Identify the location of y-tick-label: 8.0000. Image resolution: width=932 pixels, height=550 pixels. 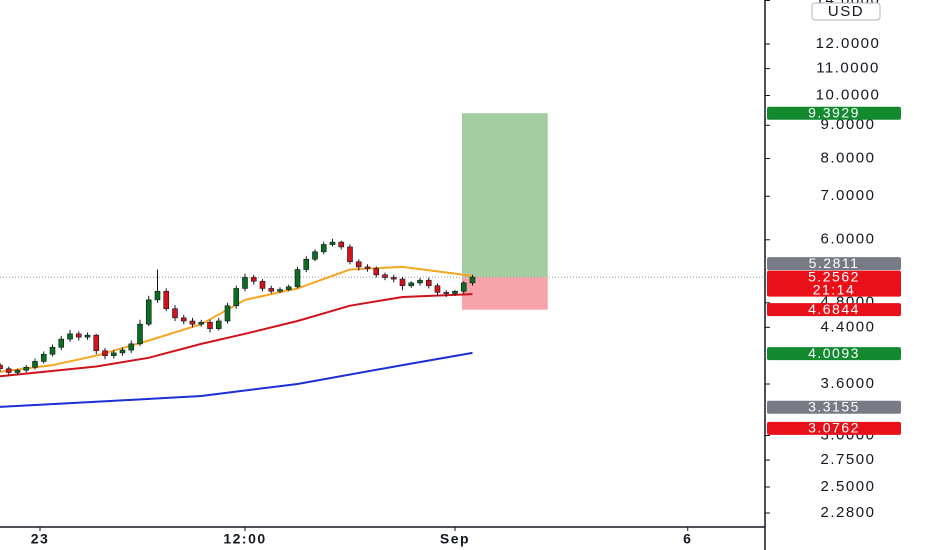
(848, 157).